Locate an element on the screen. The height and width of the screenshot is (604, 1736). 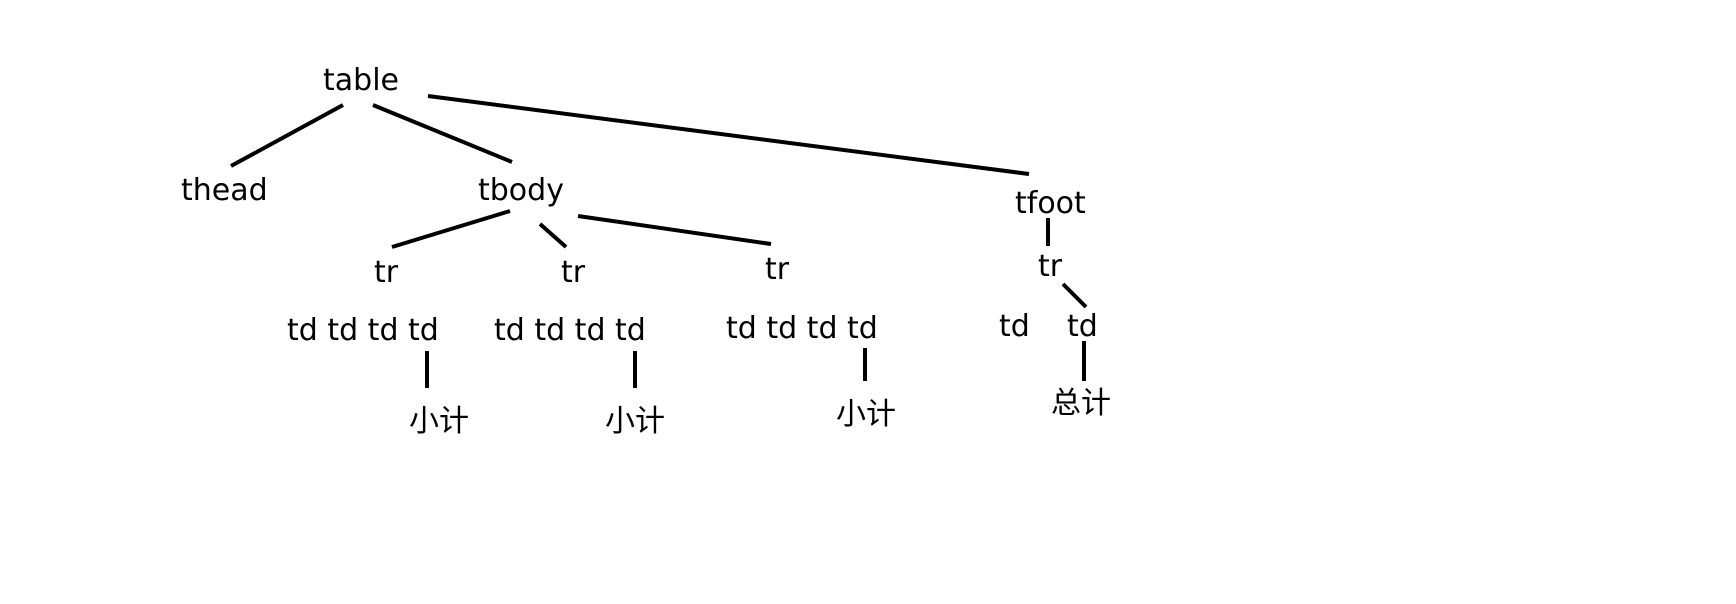
node-table: table is located at coordinates (361, 80).